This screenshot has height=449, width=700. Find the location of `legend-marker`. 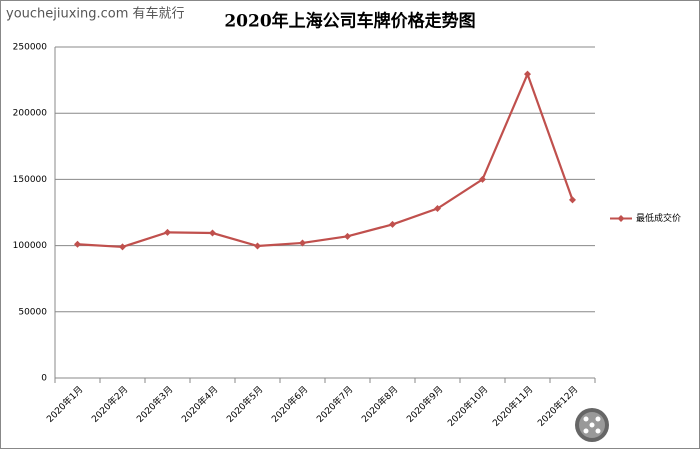

legend-marker is located at coordinates (621, 218).